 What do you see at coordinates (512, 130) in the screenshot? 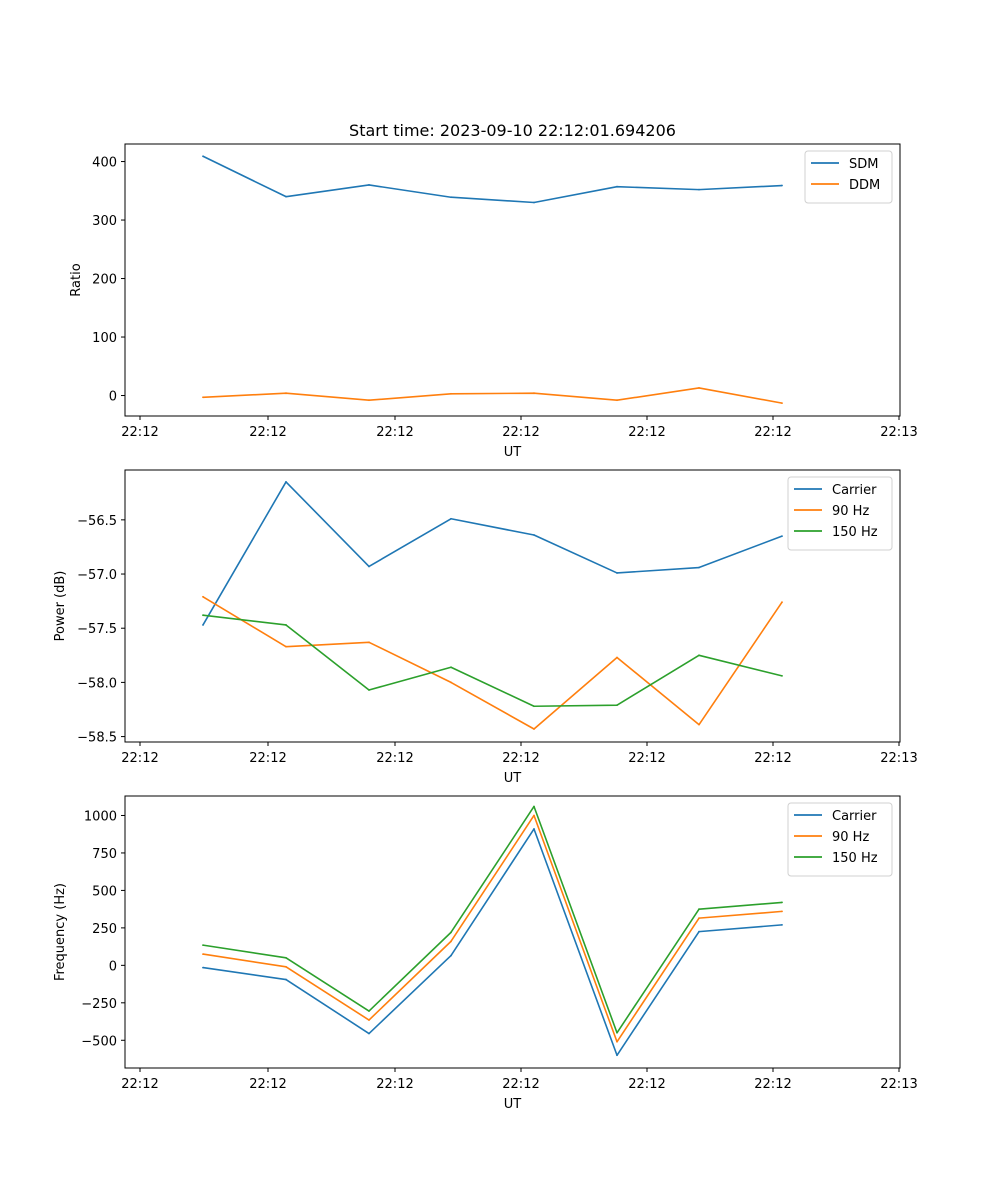
I see `chart-title: Start time: 2023-09-10 22:12:01.694206` at bounding box center [512, 130].